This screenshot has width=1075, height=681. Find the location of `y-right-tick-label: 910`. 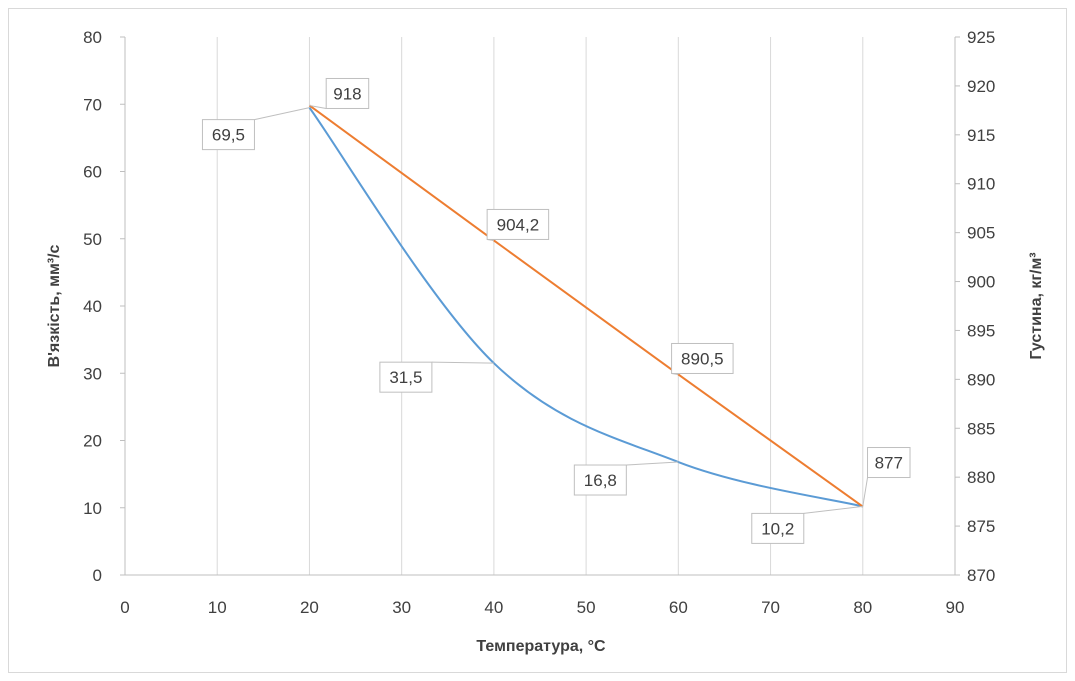

y-right-tick-label: 910 is located at coordinates (981, 184).